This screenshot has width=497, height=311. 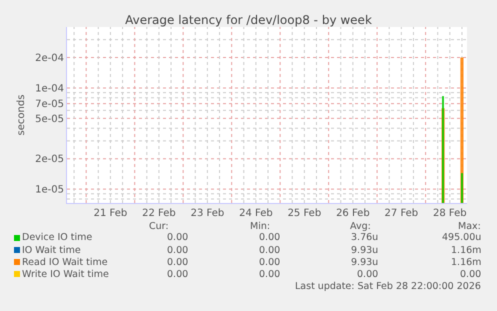 What do you see at coordinates (305, 213) in the screenshot?
I see `x-tick-label: 25 Feb` at bounding box center [305, 213].